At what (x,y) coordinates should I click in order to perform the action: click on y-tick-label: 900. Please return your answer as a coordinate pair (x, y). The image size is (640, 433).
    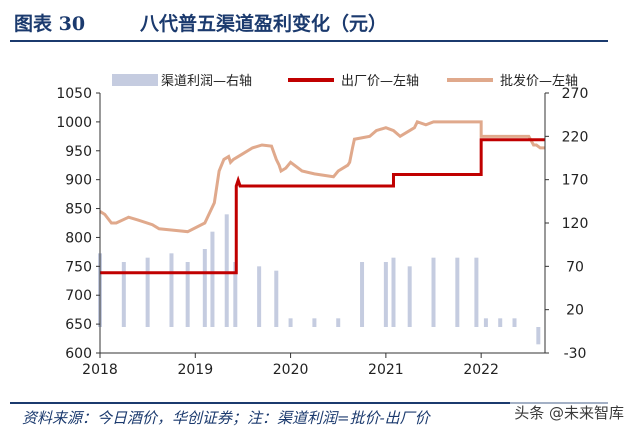
    Looking at the image, I should click on (78, 181).